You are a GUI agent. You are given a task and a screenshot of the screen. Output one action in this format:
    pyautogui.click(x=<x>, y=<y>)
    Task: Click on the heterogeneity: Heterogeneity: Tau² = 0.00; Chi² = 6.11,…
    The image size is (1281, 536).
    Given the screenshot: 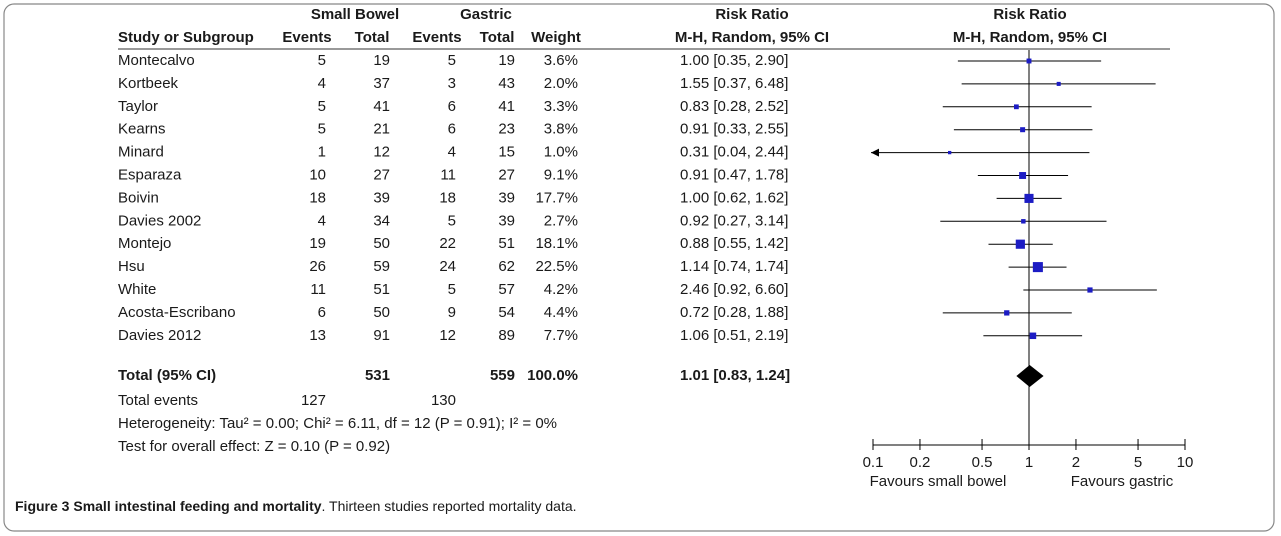 What is the action you would take?
    pyautogui.click(x=337, y=423)
    